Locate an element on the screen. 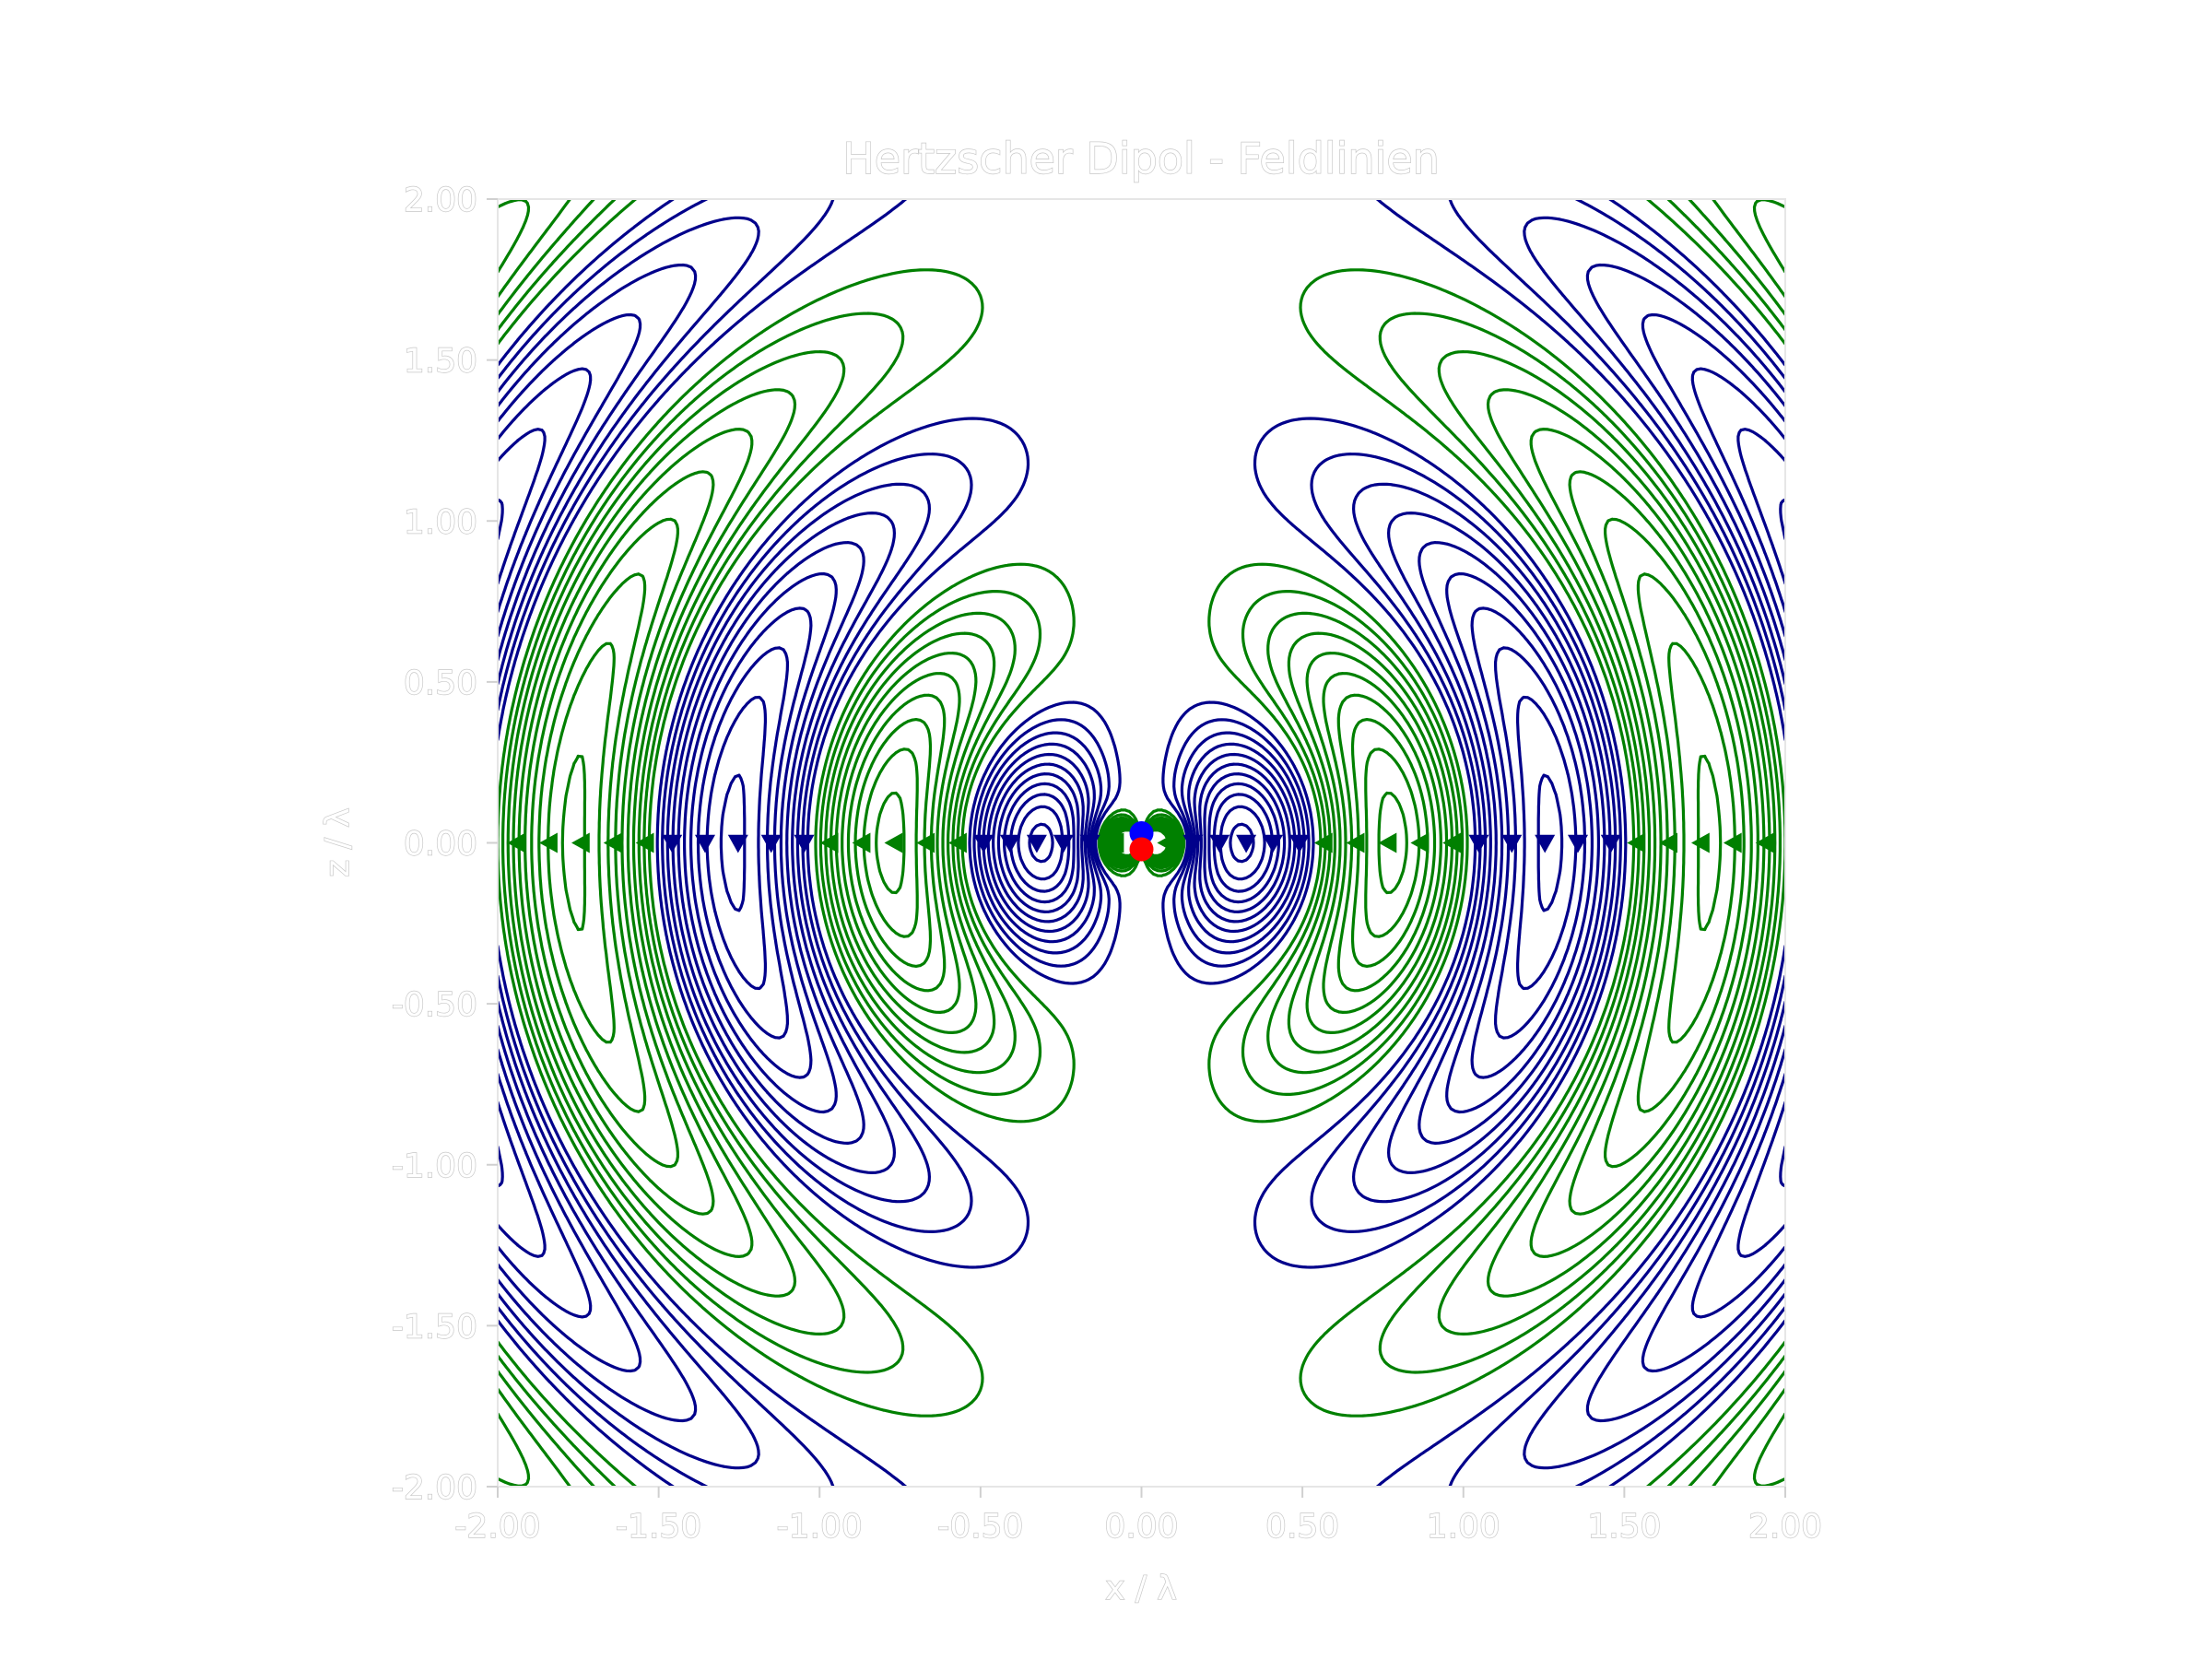 Image resolution: width=2212 pixels, height=1659 pixels. y-tick-label: -0.50 is located at coordinates (434, 1005).